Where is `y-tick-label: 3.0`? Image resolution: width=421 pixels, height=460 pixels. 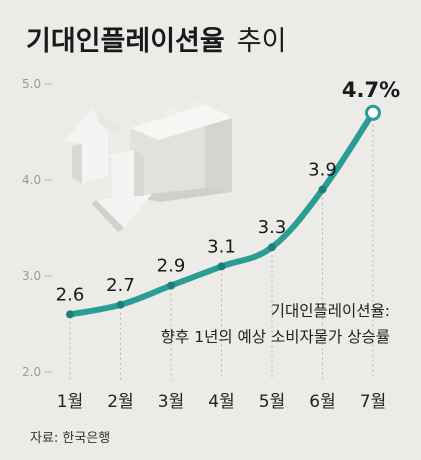 y-tick-label: 3.0 is located at coordinates (31, 276).